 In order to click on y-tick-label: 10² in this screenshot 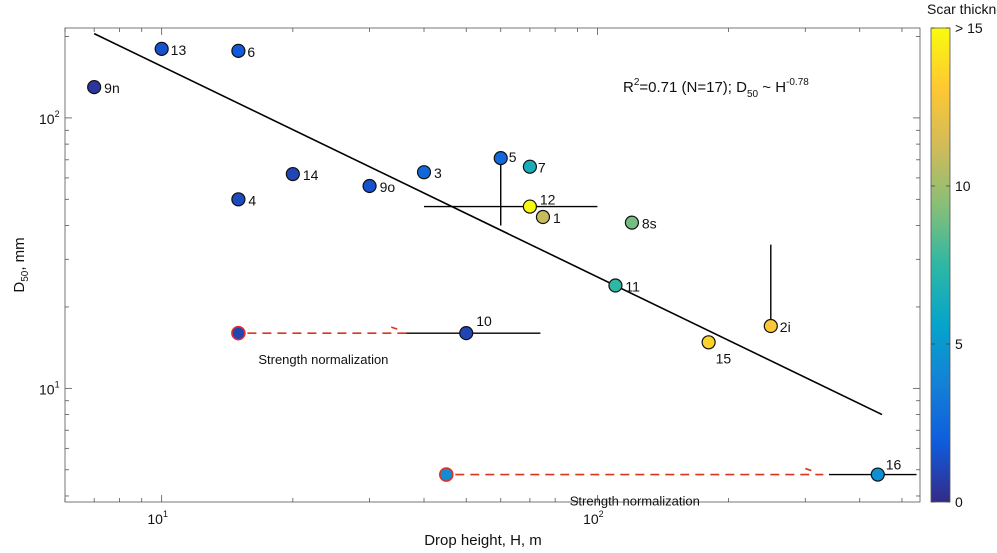, I will do `click(49, 118)`.